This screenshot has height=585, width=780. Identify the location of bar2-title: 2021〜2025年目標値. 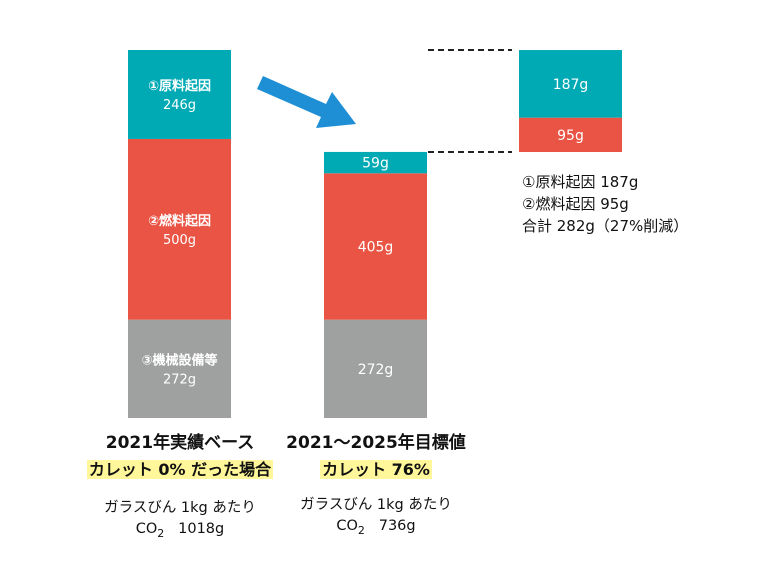
(376, 443).